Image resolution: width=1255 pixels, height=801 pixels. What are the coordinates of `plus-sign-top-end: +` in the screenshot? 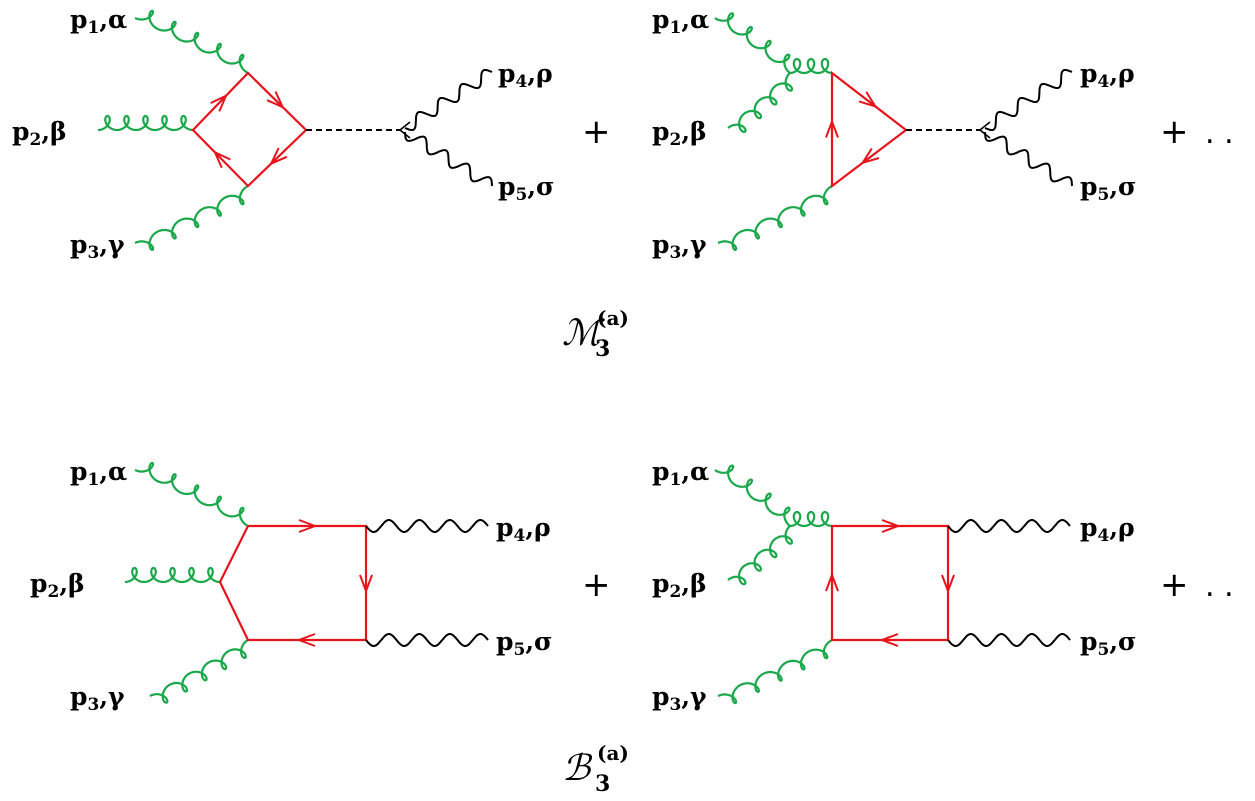 It's located at (1174, 132).